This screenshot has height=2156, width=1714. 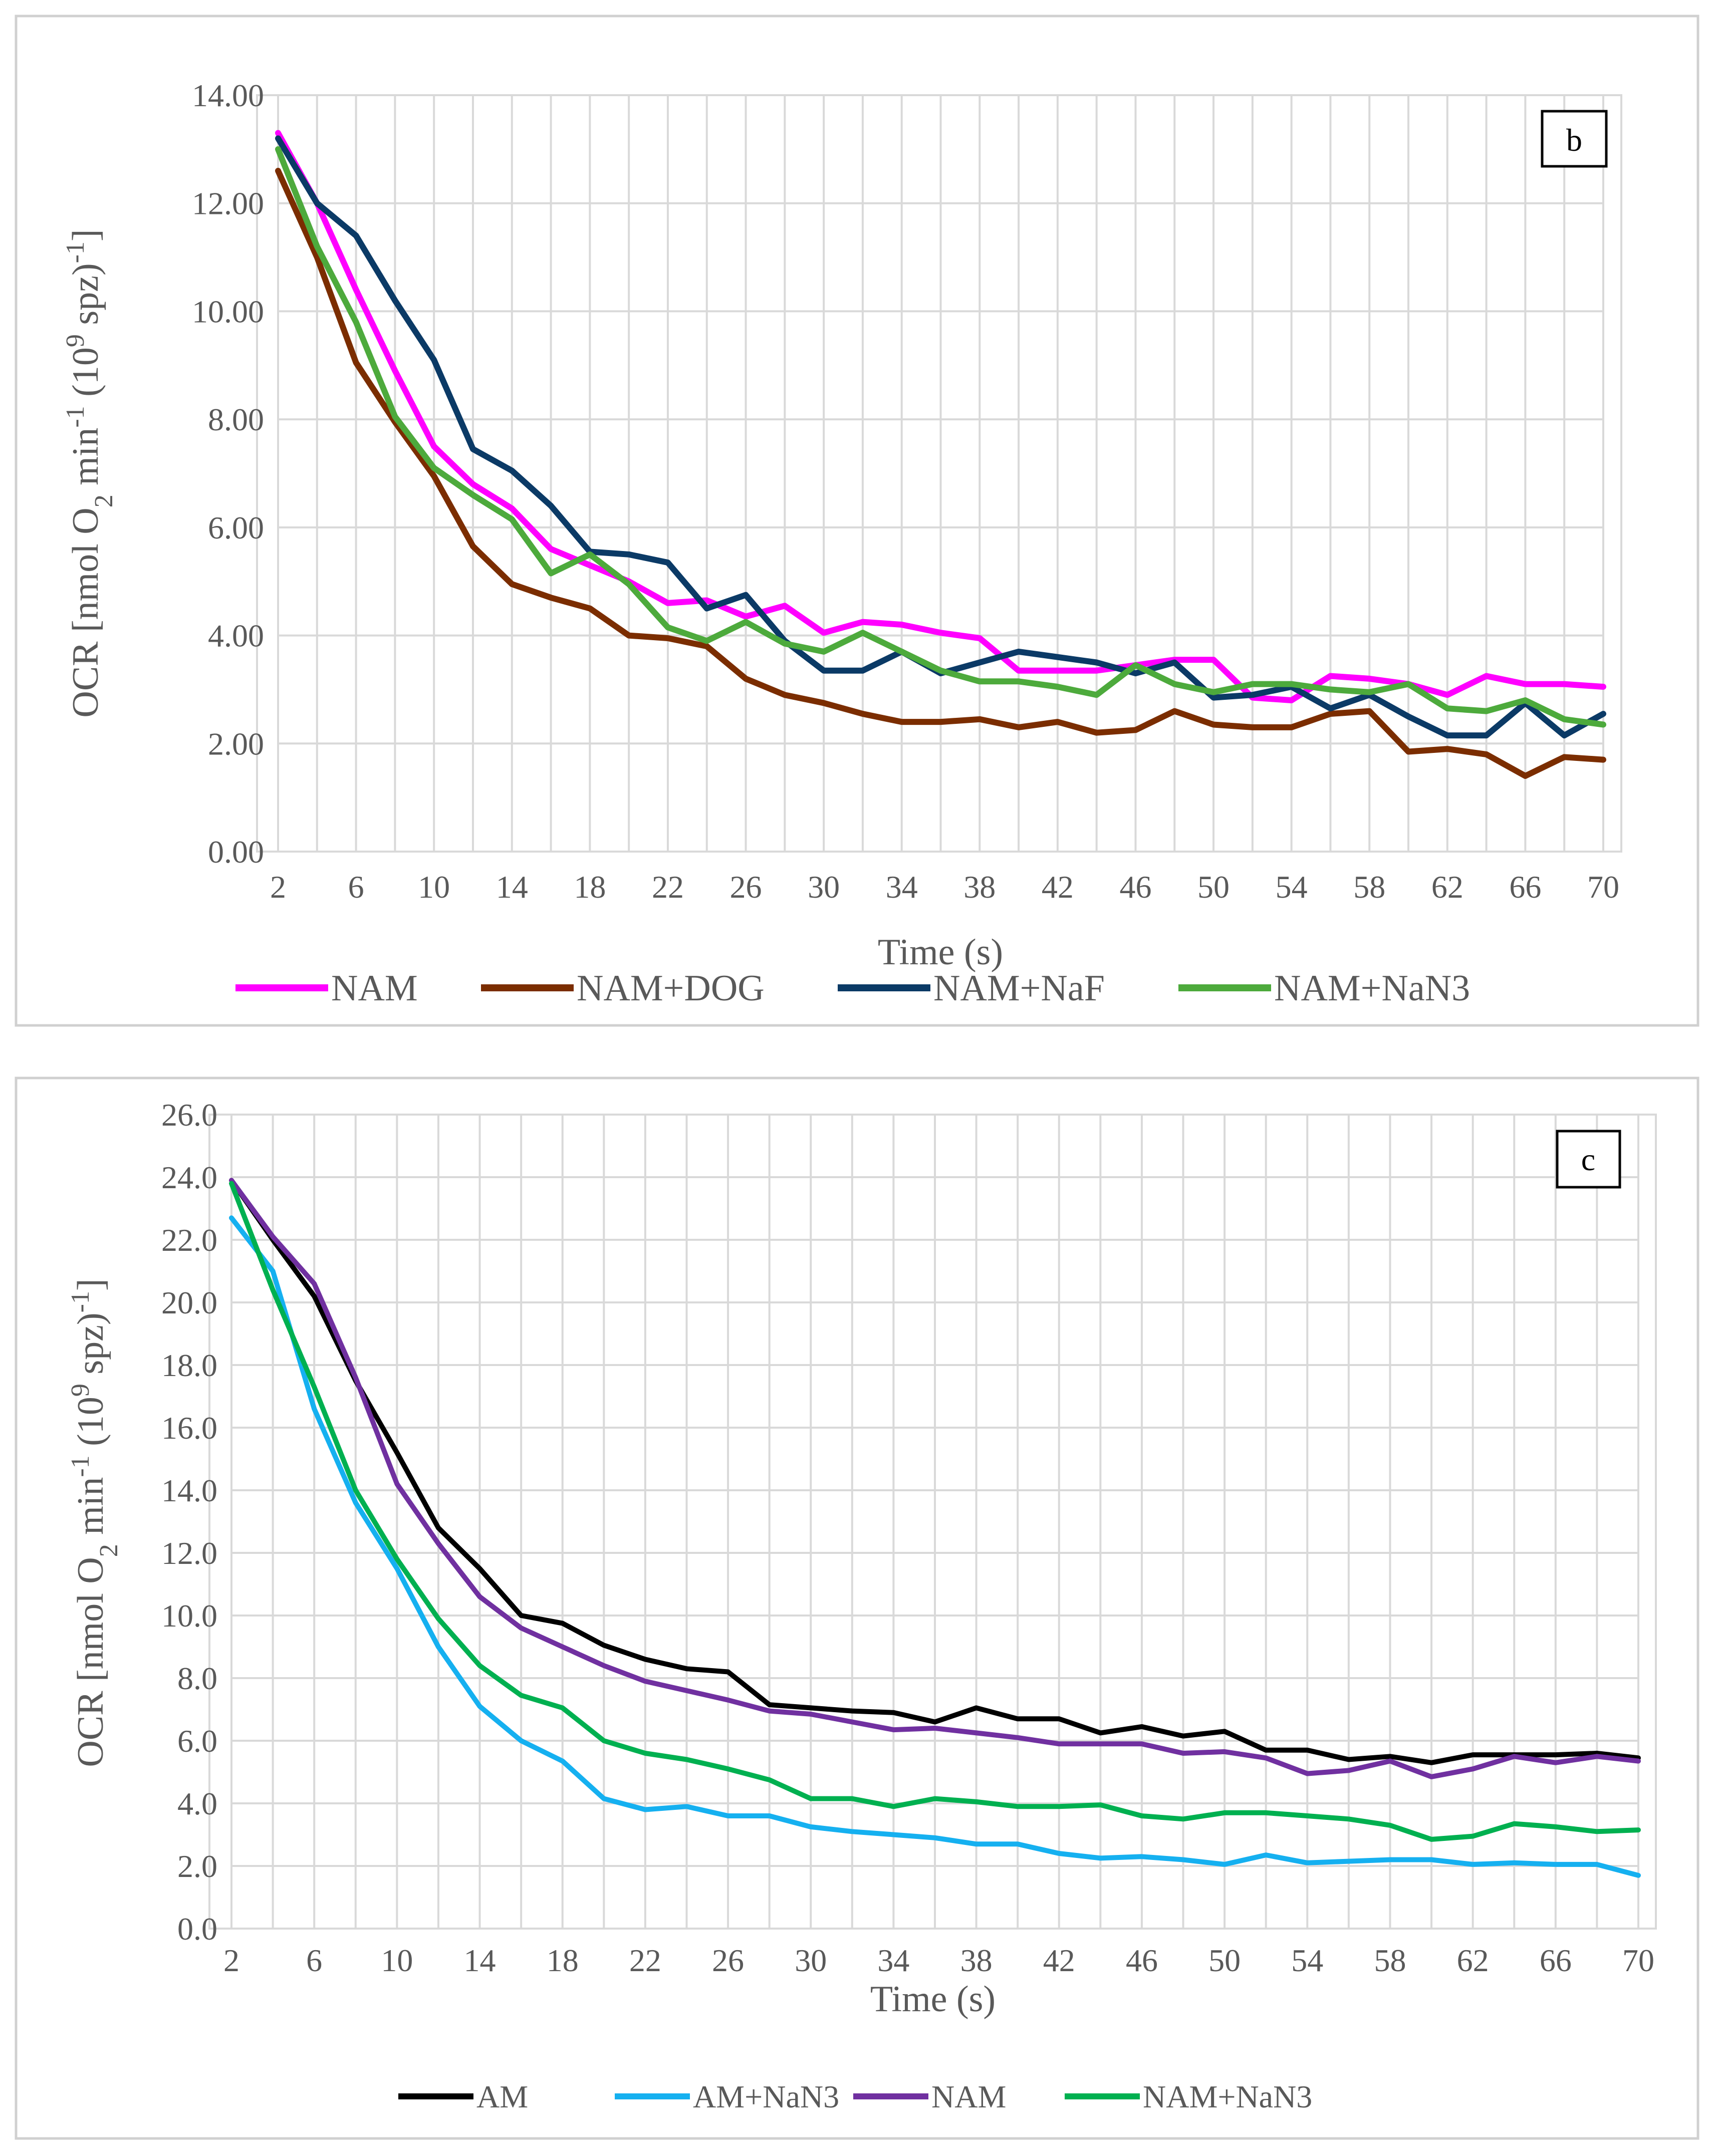 I want to click on y-tick-label: 10.0, so click(x=189, y=1616).